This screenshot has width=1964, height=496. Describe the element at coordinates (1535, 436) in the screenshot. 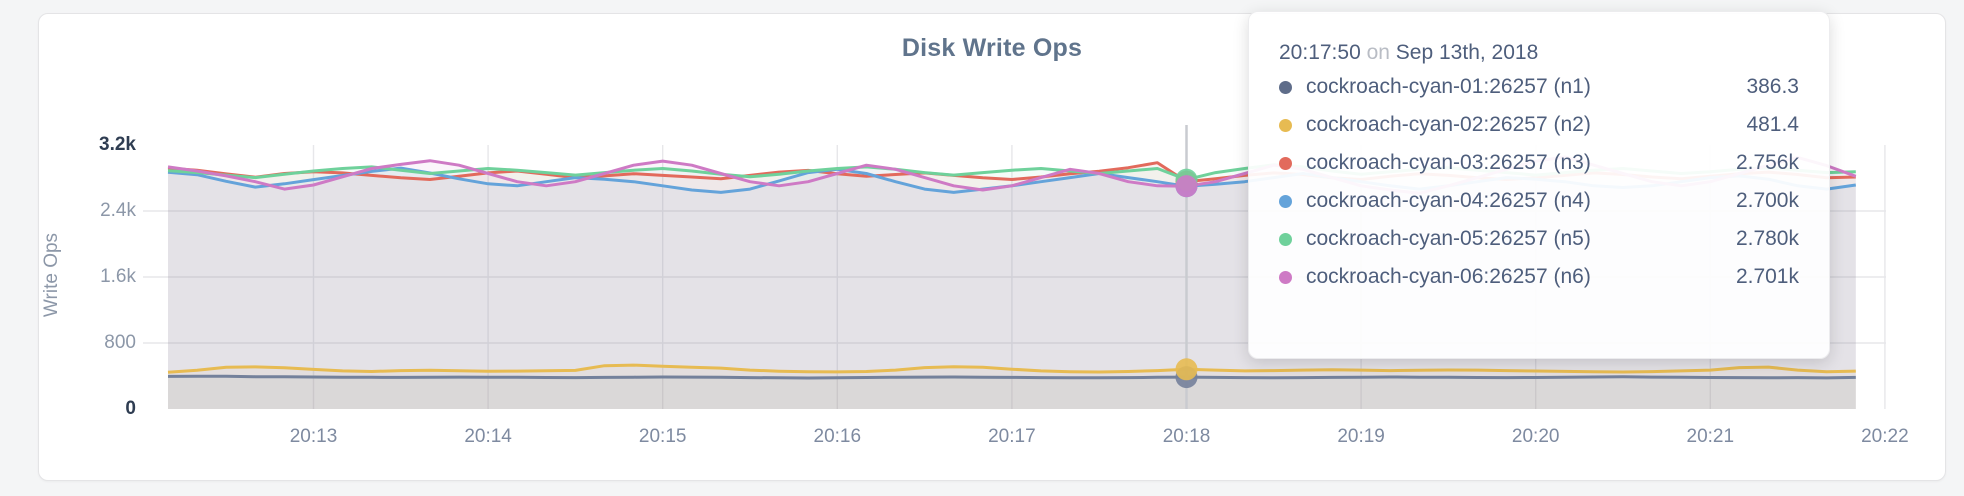

I see `x-tick-label: 20:20` at that location.